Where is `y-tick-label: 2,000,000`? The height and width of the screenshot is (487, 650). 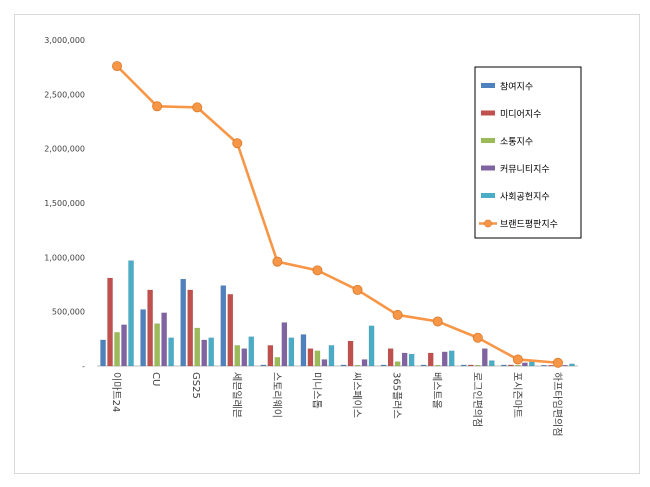
y-tick-label: 2,000,000 is located at coordinates (64, 149).